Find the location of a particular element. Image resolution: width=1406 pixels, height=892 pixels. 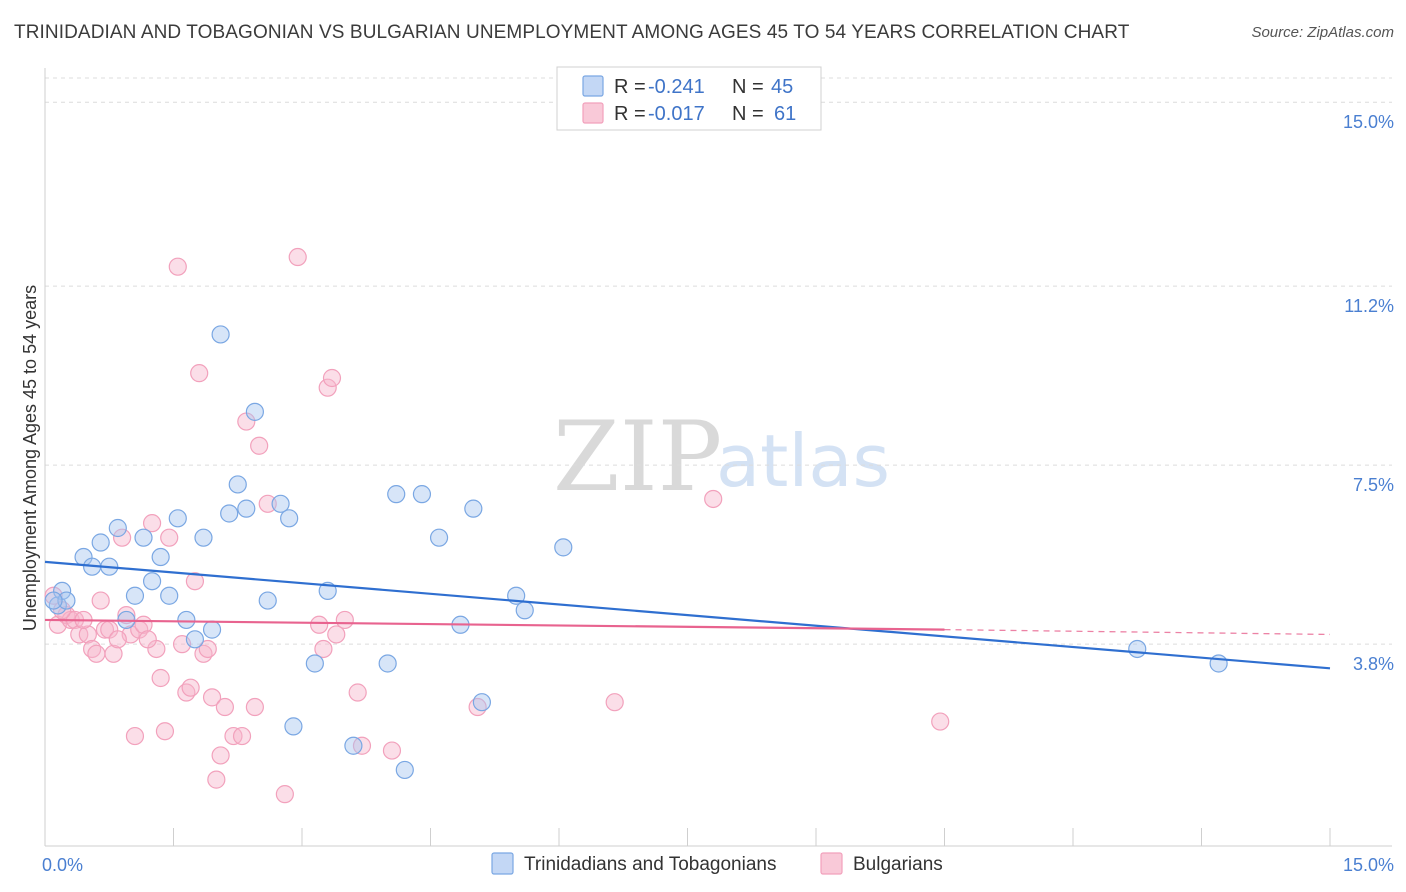

legend-r-label-1: R = is located at coordinates (630, 87).